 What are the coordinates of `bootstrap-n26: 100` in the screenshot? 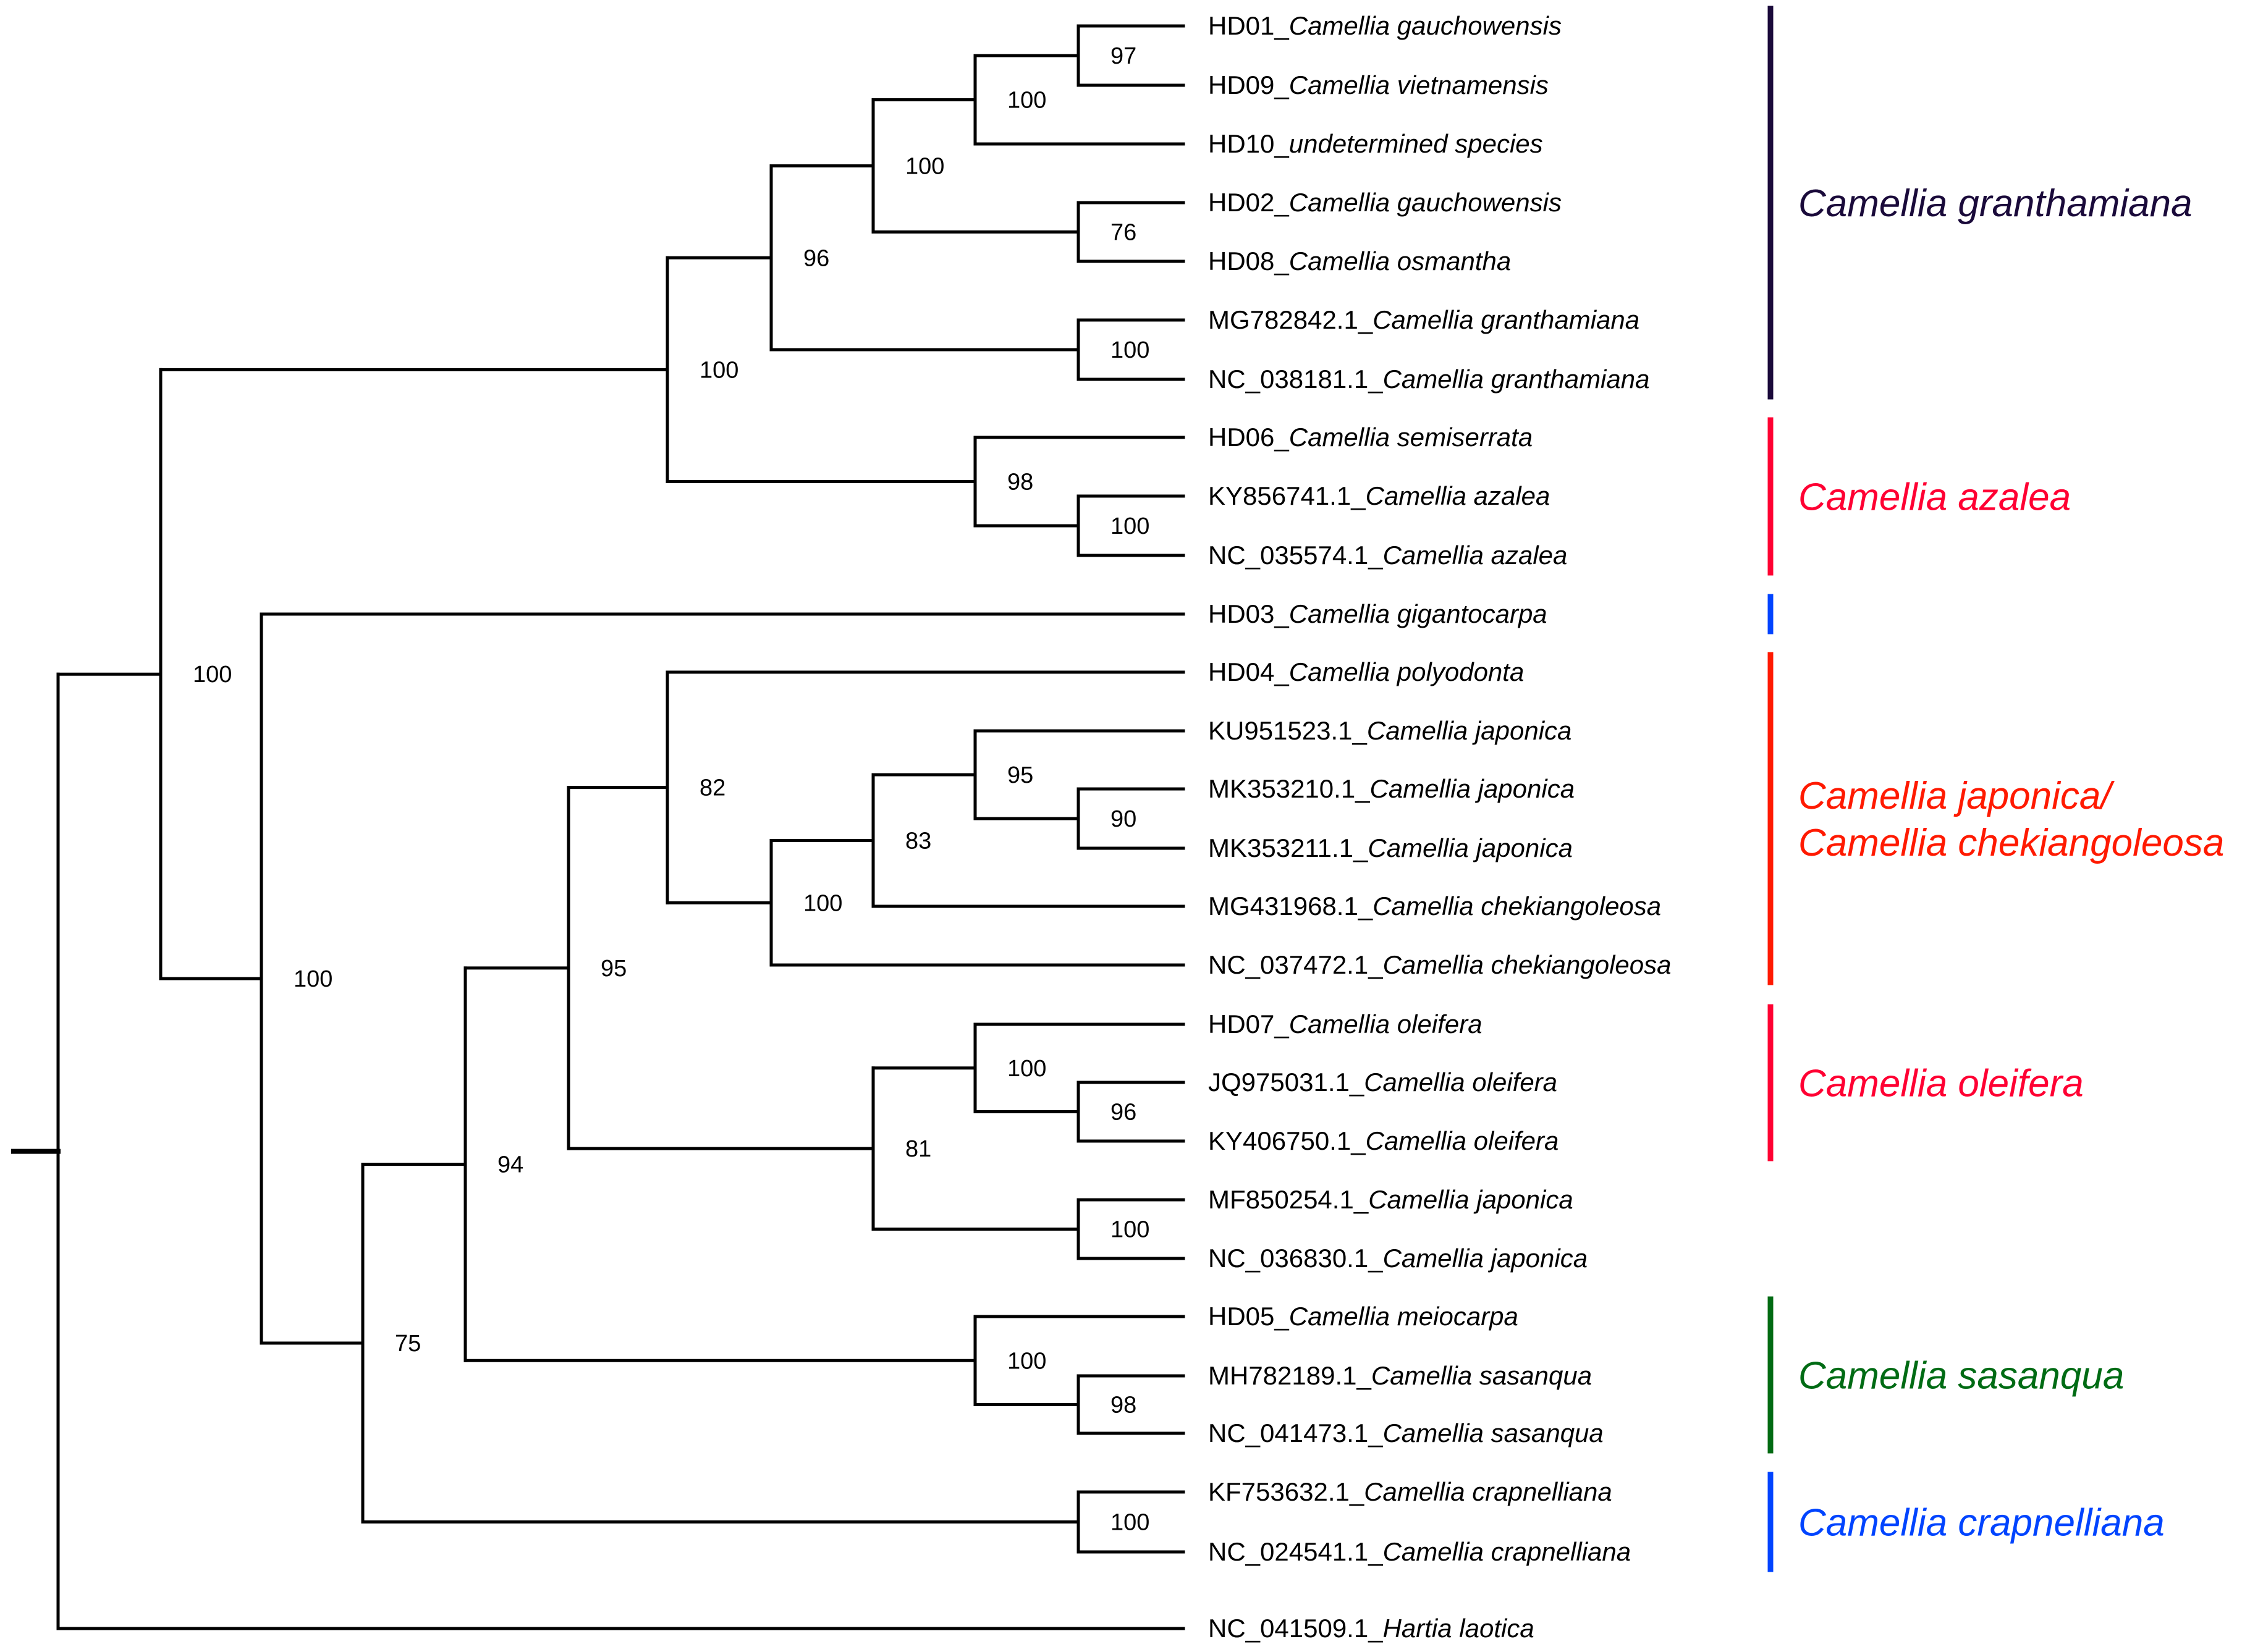 It's located at (212, 675).